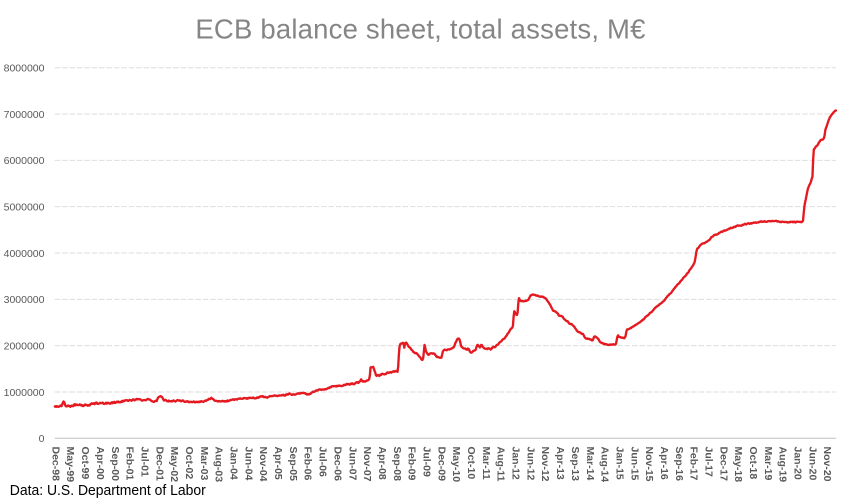 Image resolution: width=860 pixels, height=500 pixels. What do you see at coordinates (426, 462) in the screenshot?
I see `svg-text: Jul-09` at bounding box center [426, 462].